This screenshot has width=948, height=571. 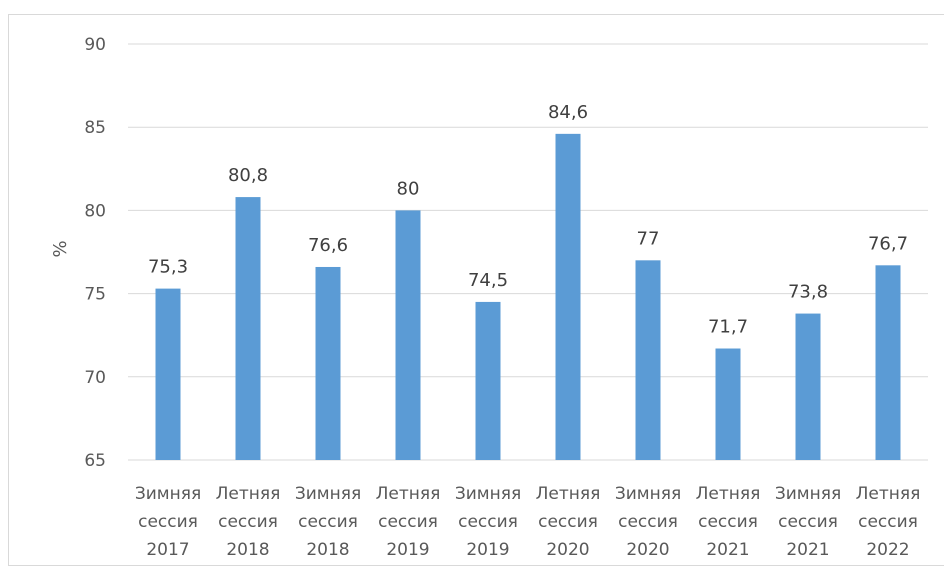 What do you see at coordinates (488, 280) in the screenshot?
I see `data-label: 74,5` at bounding box center [488, 280].